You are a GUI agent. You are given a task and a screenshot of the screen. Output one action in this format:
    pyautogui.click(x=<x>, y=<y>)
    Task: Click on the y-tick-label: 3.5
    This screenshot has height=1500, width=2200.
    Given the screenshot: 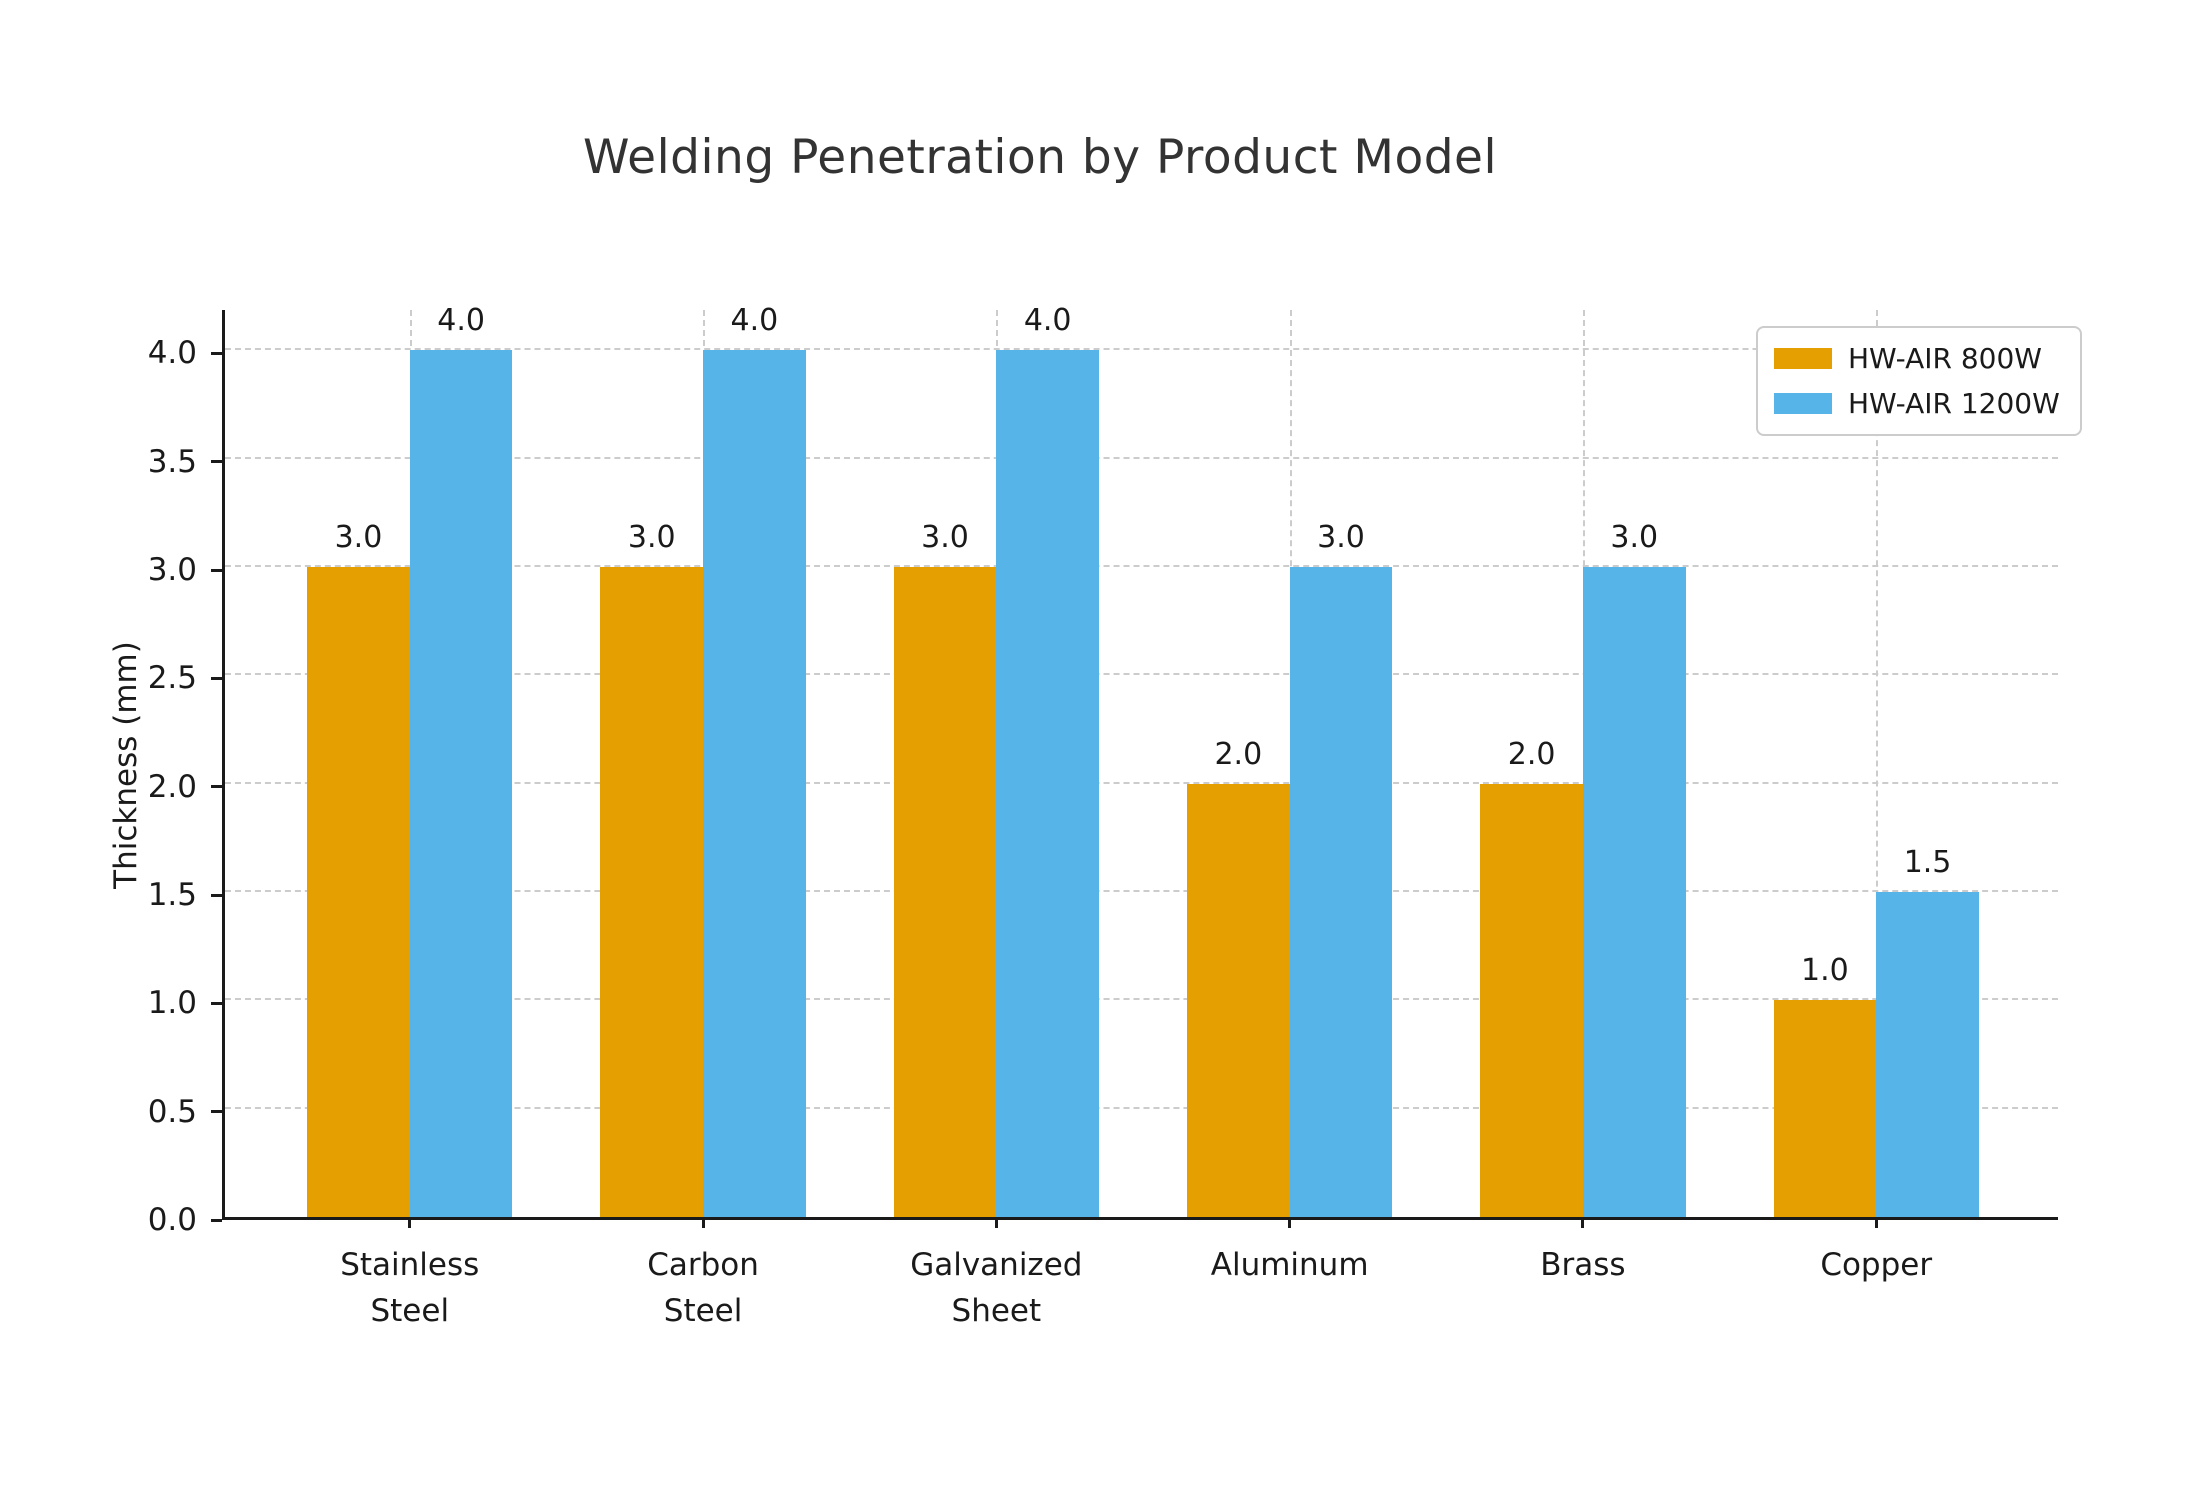 What is the action you would take?
    pyautogui.click(x=172, y=461)
    